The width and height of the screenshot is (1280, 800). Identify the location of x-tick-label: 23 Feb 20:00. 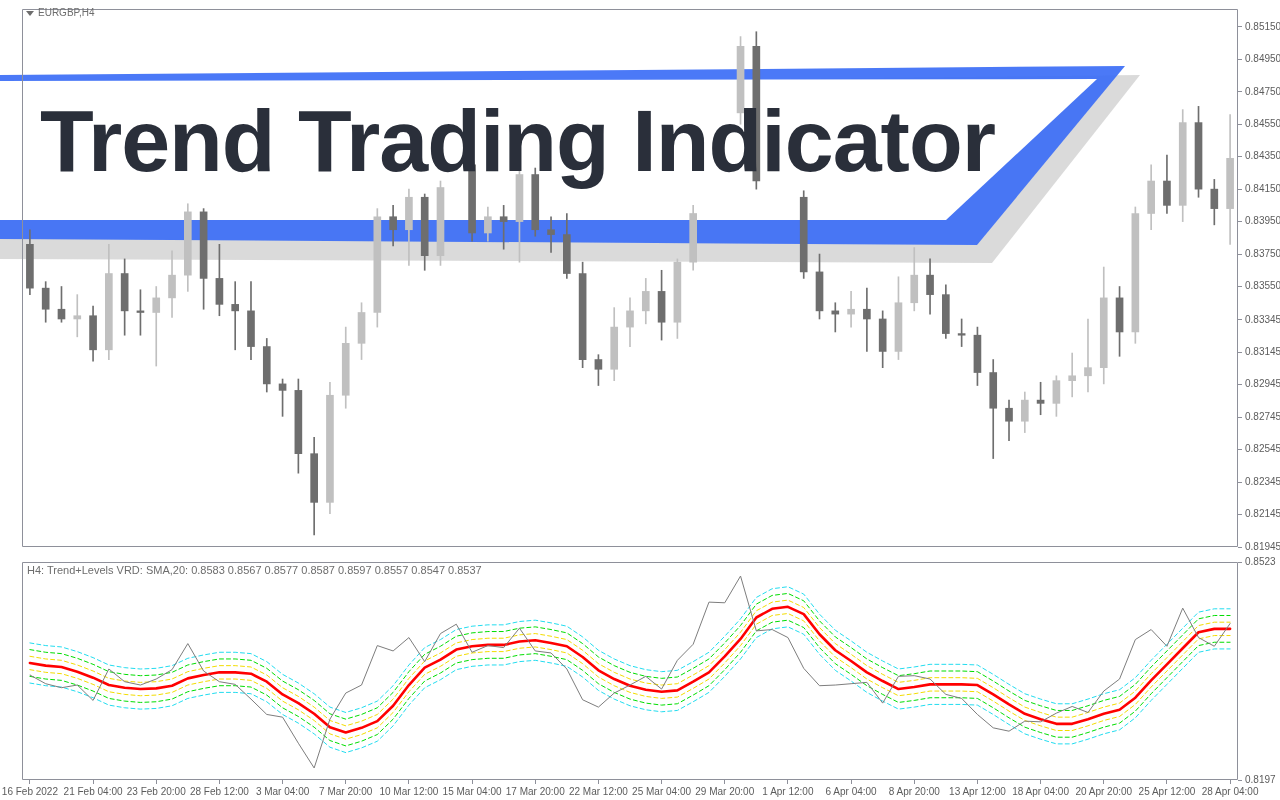
(156, 791).